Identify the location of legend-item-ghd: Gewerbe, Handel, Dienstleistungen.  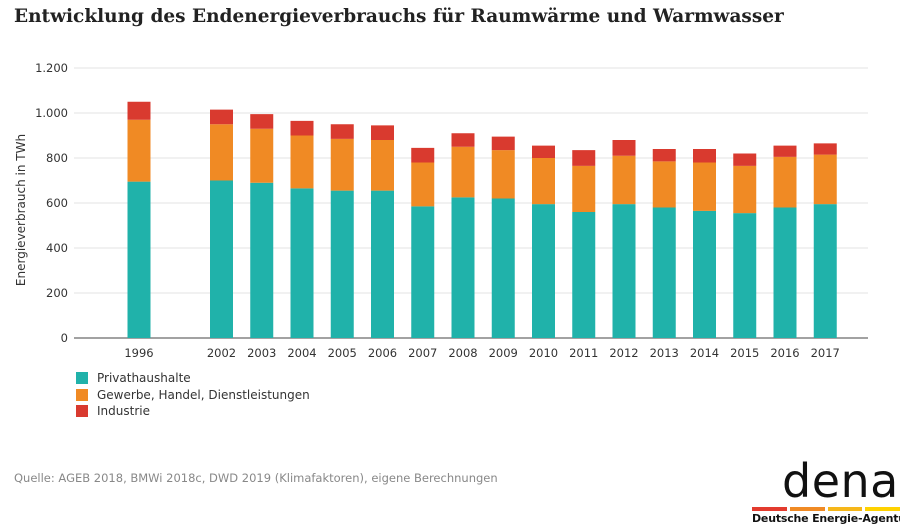
(193, 395).